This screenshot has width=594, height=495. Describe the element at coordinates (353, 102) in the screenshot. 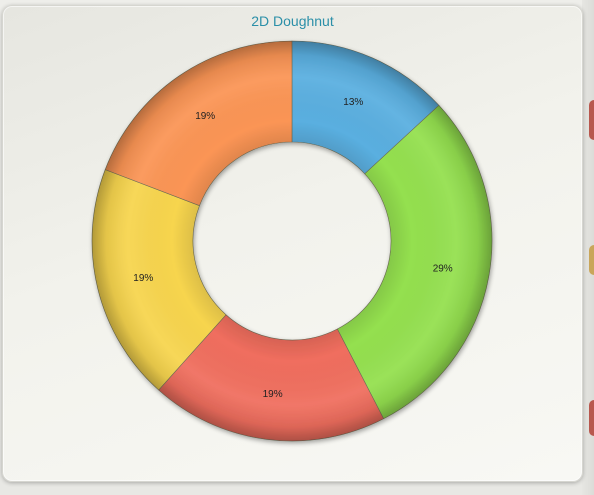

I see `slice-label: 13%` at that location.